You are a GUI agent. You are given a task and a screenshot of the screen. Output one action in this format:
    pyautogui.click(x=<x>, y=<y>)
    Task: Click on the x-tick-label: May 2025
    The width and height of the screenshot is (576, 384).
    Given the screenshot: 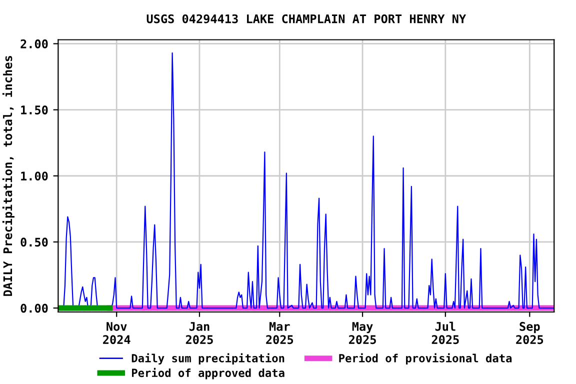 What is the action you would take?
    pyautogui.click(x=362, y=333)
    